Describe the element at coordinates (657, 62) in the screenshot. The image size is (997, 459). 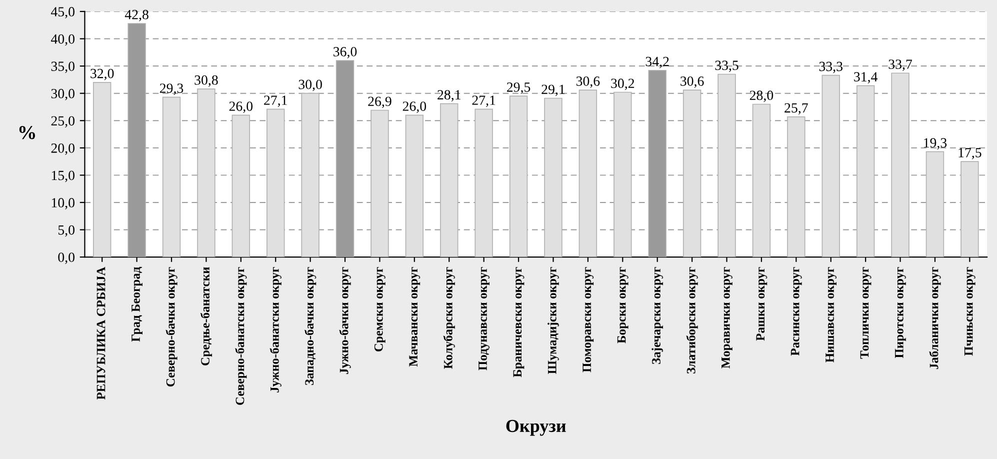
I see `data-label: 34,2` at that location.